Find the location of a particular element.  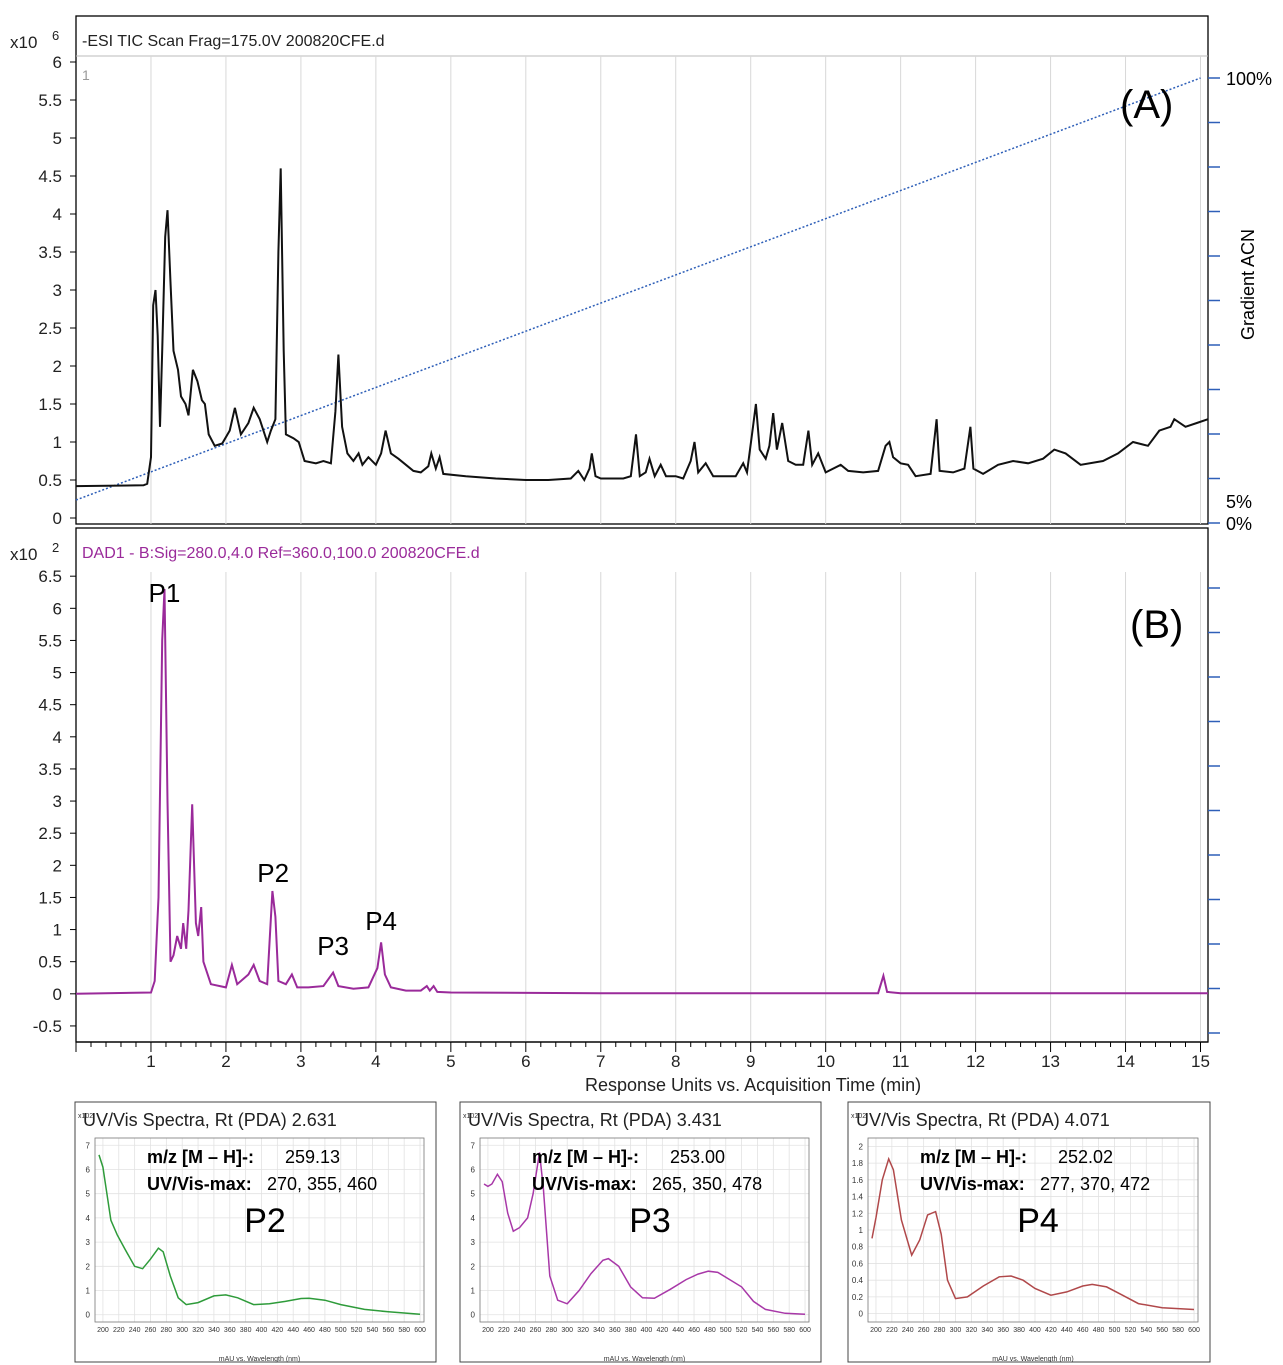

panel-a-scale-label: x10 is located at coordinates (23, 42).